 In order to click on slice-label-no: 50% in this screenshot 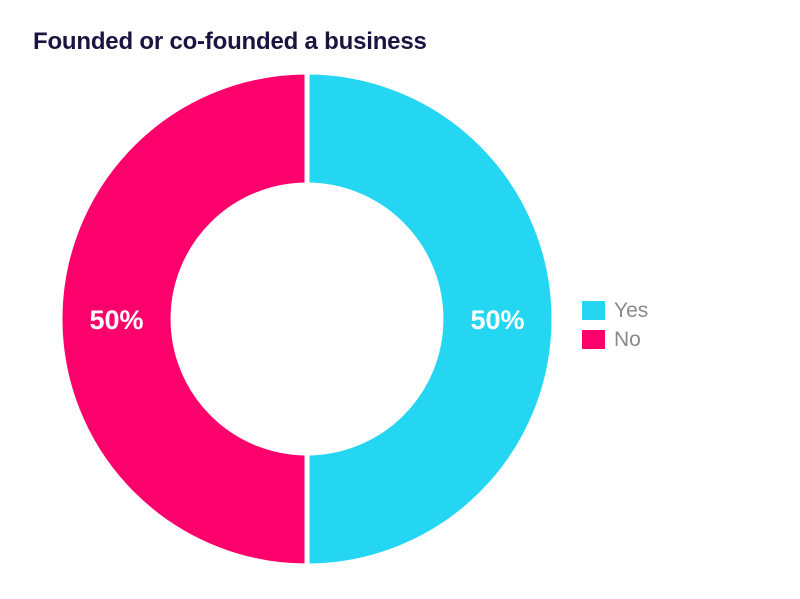, I will do `click(116, 320)`.